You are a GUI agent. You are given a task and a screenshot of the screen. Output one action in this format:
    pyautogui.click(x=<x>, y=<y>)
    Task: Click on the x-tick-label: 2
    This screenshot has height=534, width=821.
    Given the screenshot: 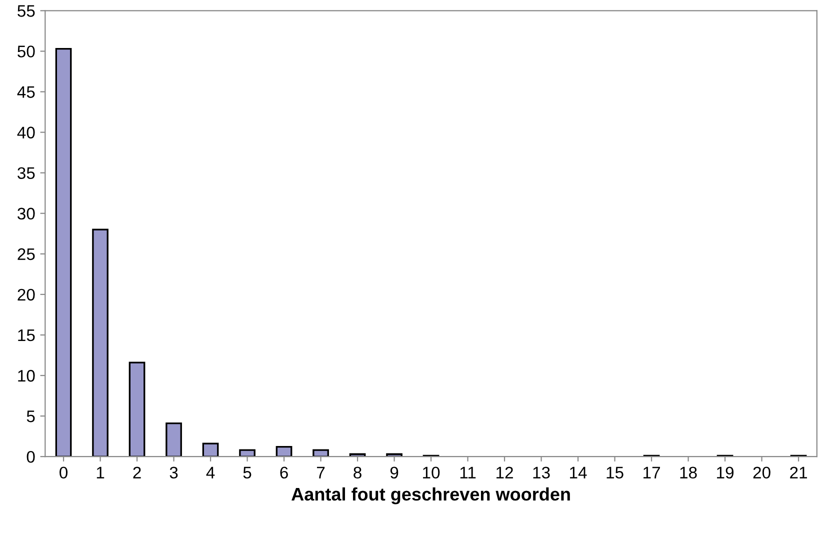 What is the action you would take?
    pyautogui.click(x=137, y=472)
    